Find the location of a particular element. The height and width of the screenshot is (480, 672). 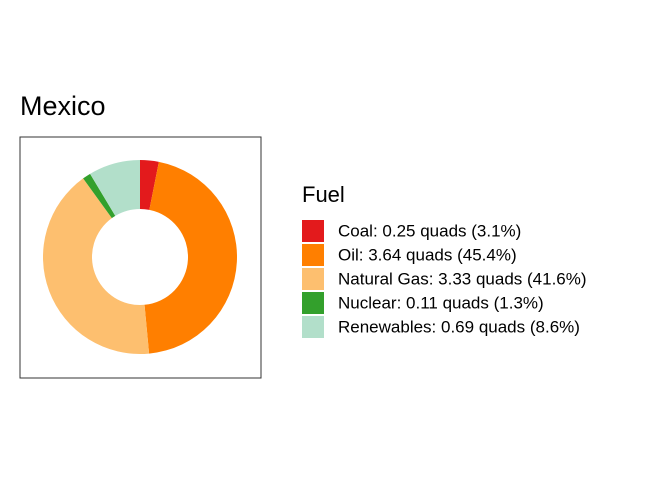

legend-title: Fuel is located at coordinates (323, 194).